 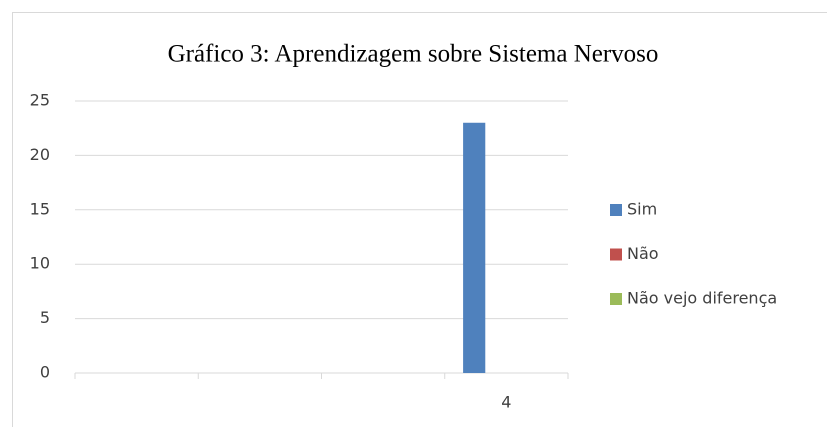 I want to click on bar, so click(x=474, y=247).